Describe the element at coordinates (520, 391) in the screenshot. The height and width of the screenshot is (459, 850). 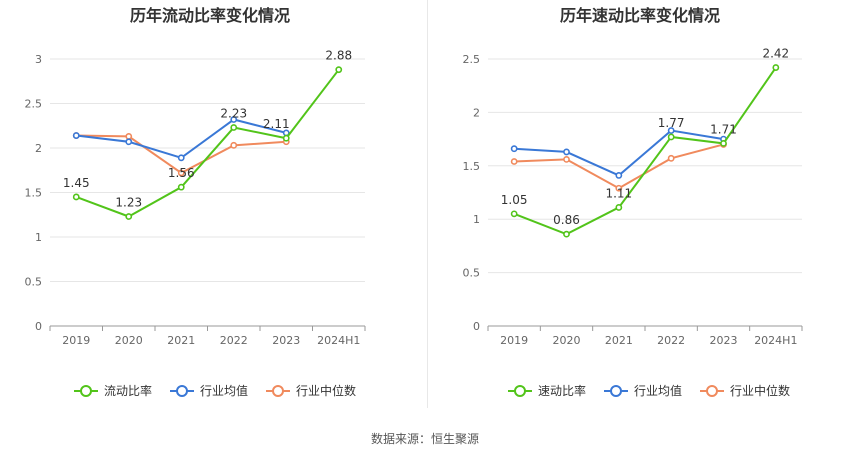
I see `quick-ratio-legend-marker-company` at that location.